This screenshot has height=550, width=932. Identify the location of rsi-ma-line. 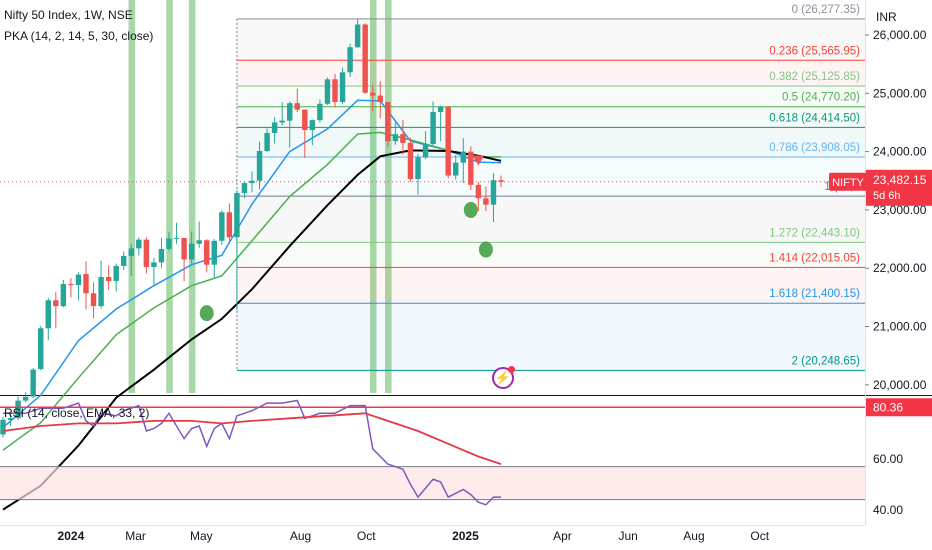
(252, 438).